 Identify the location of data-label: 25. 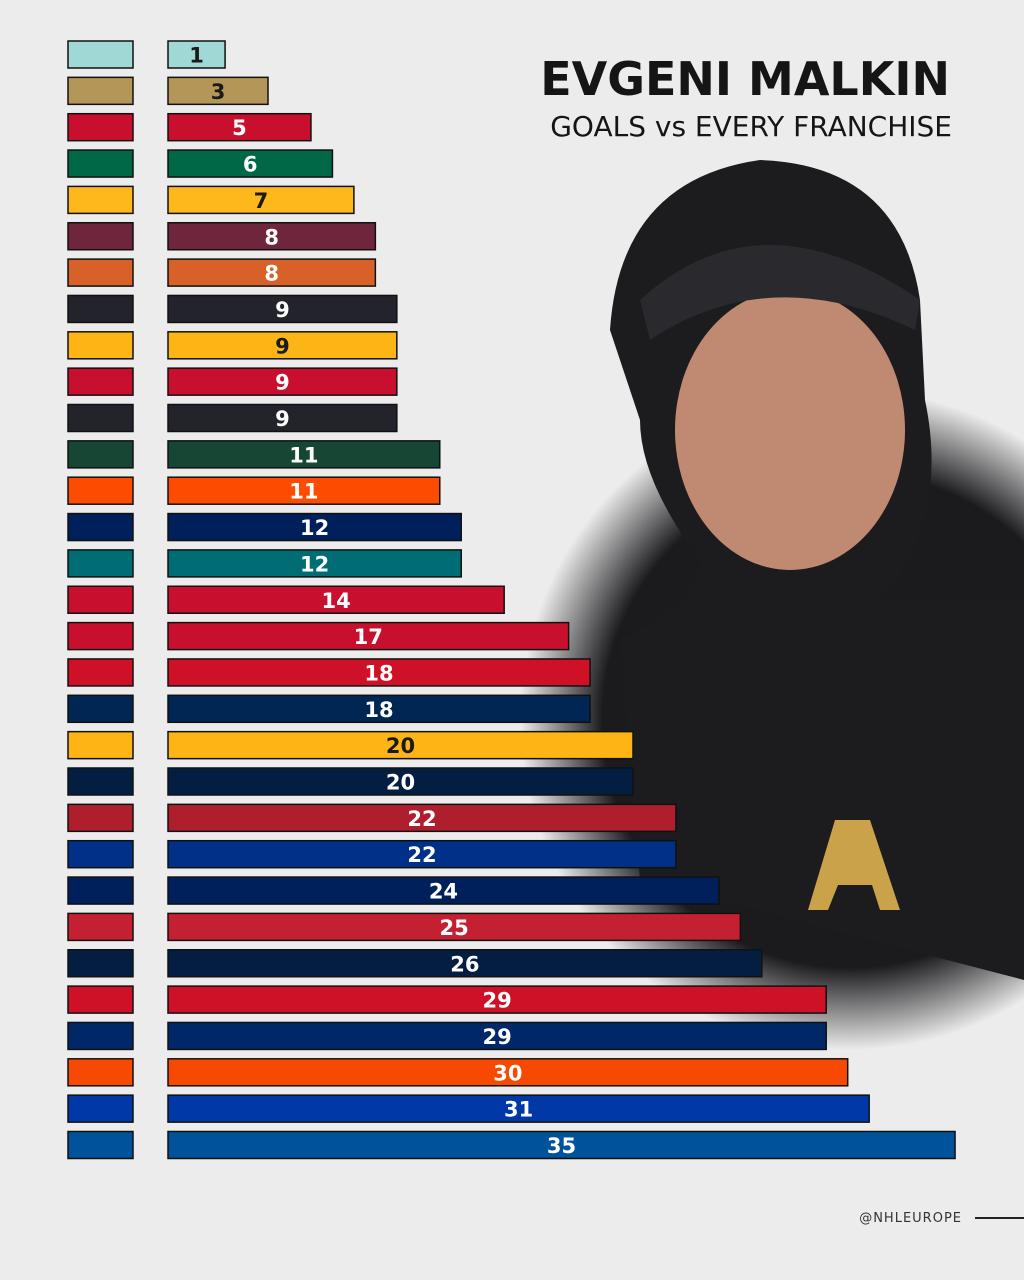
(454, 928).